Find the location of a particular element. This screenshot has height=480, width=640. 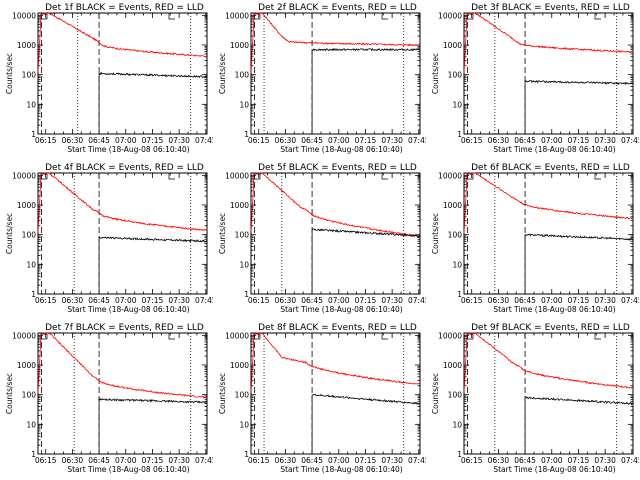

chart-title: Det 4f BLACK = Events, RED = LLD is located at coordinates (124, 168).